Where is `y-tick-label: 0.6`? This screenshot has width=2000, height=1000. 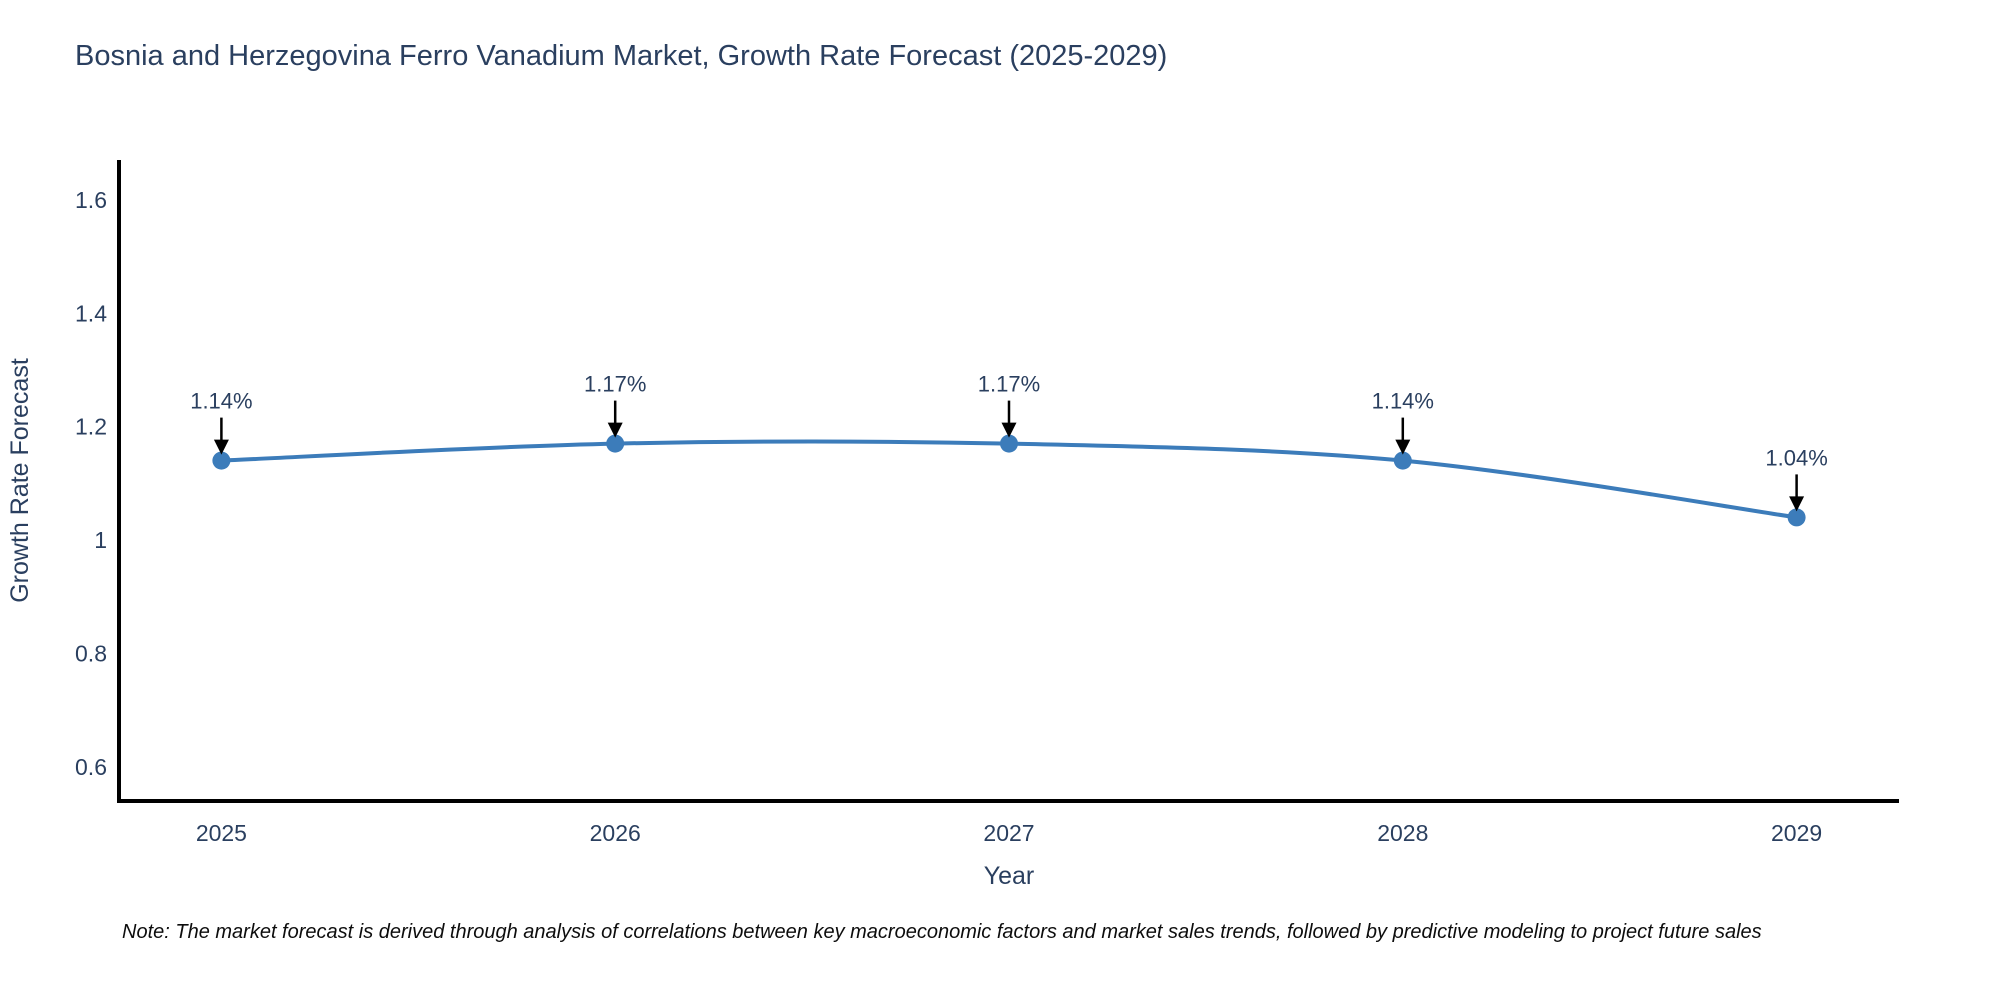
y-tick-label: 0.6 is located at coordinates (91, 767).